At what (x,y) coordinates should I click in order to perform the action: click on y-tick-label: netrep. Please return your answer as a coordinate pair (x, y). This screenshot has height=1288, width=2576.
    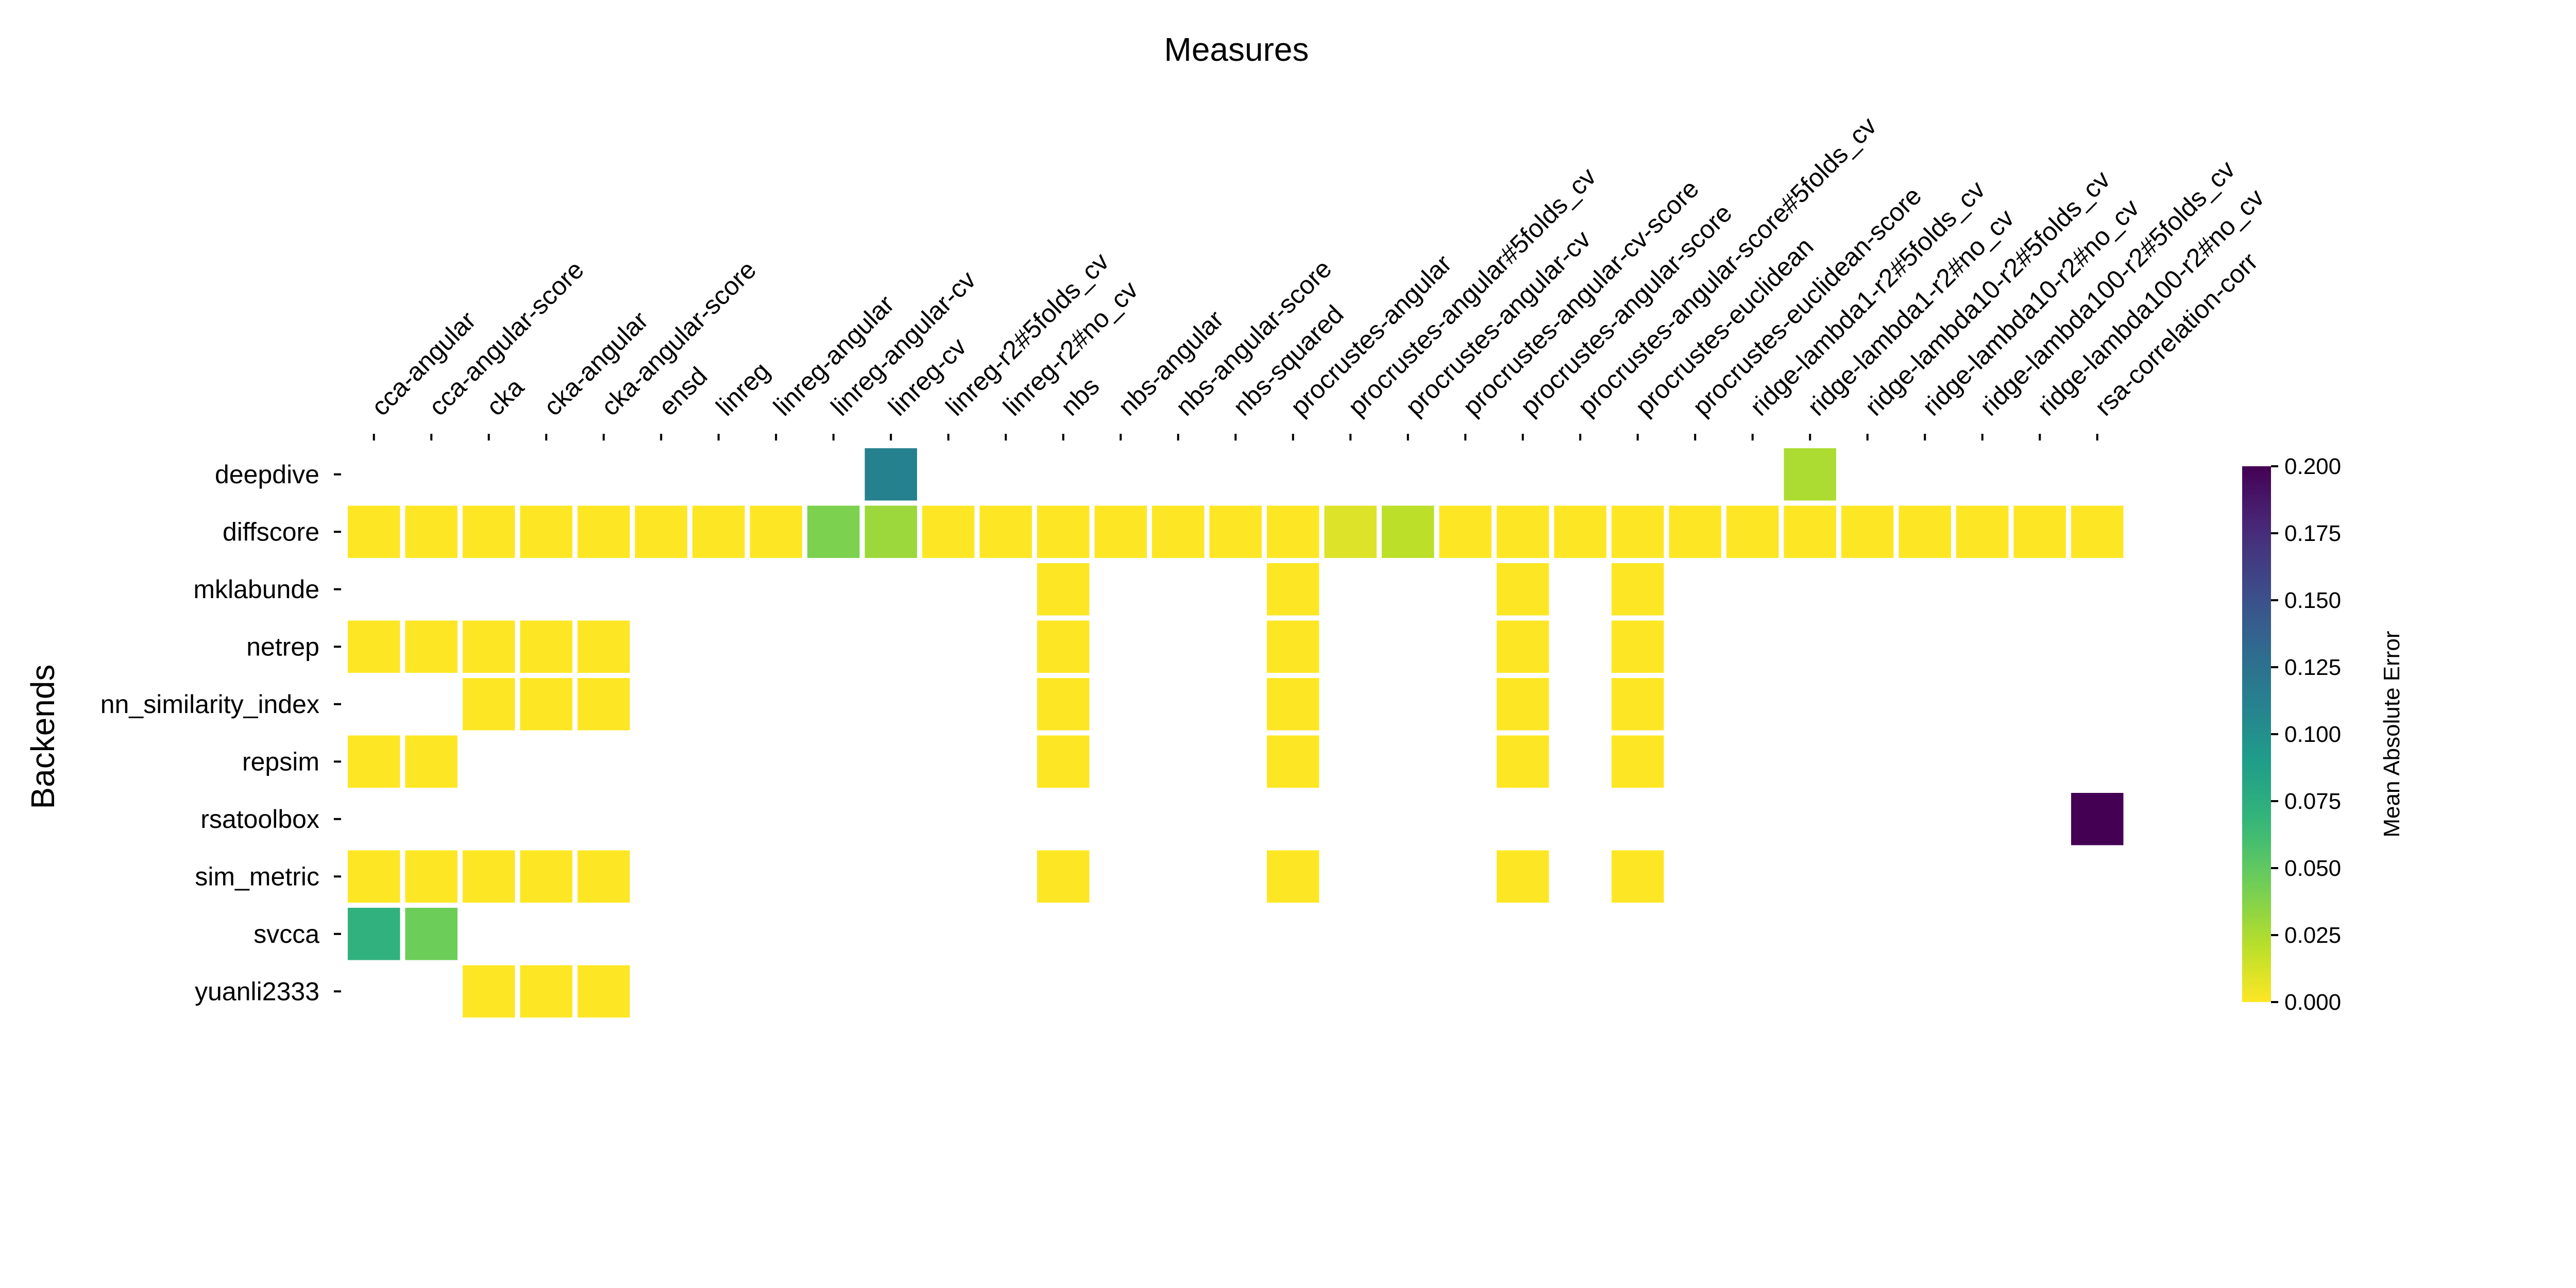
    Looking at the image, I should click on (282, 646).